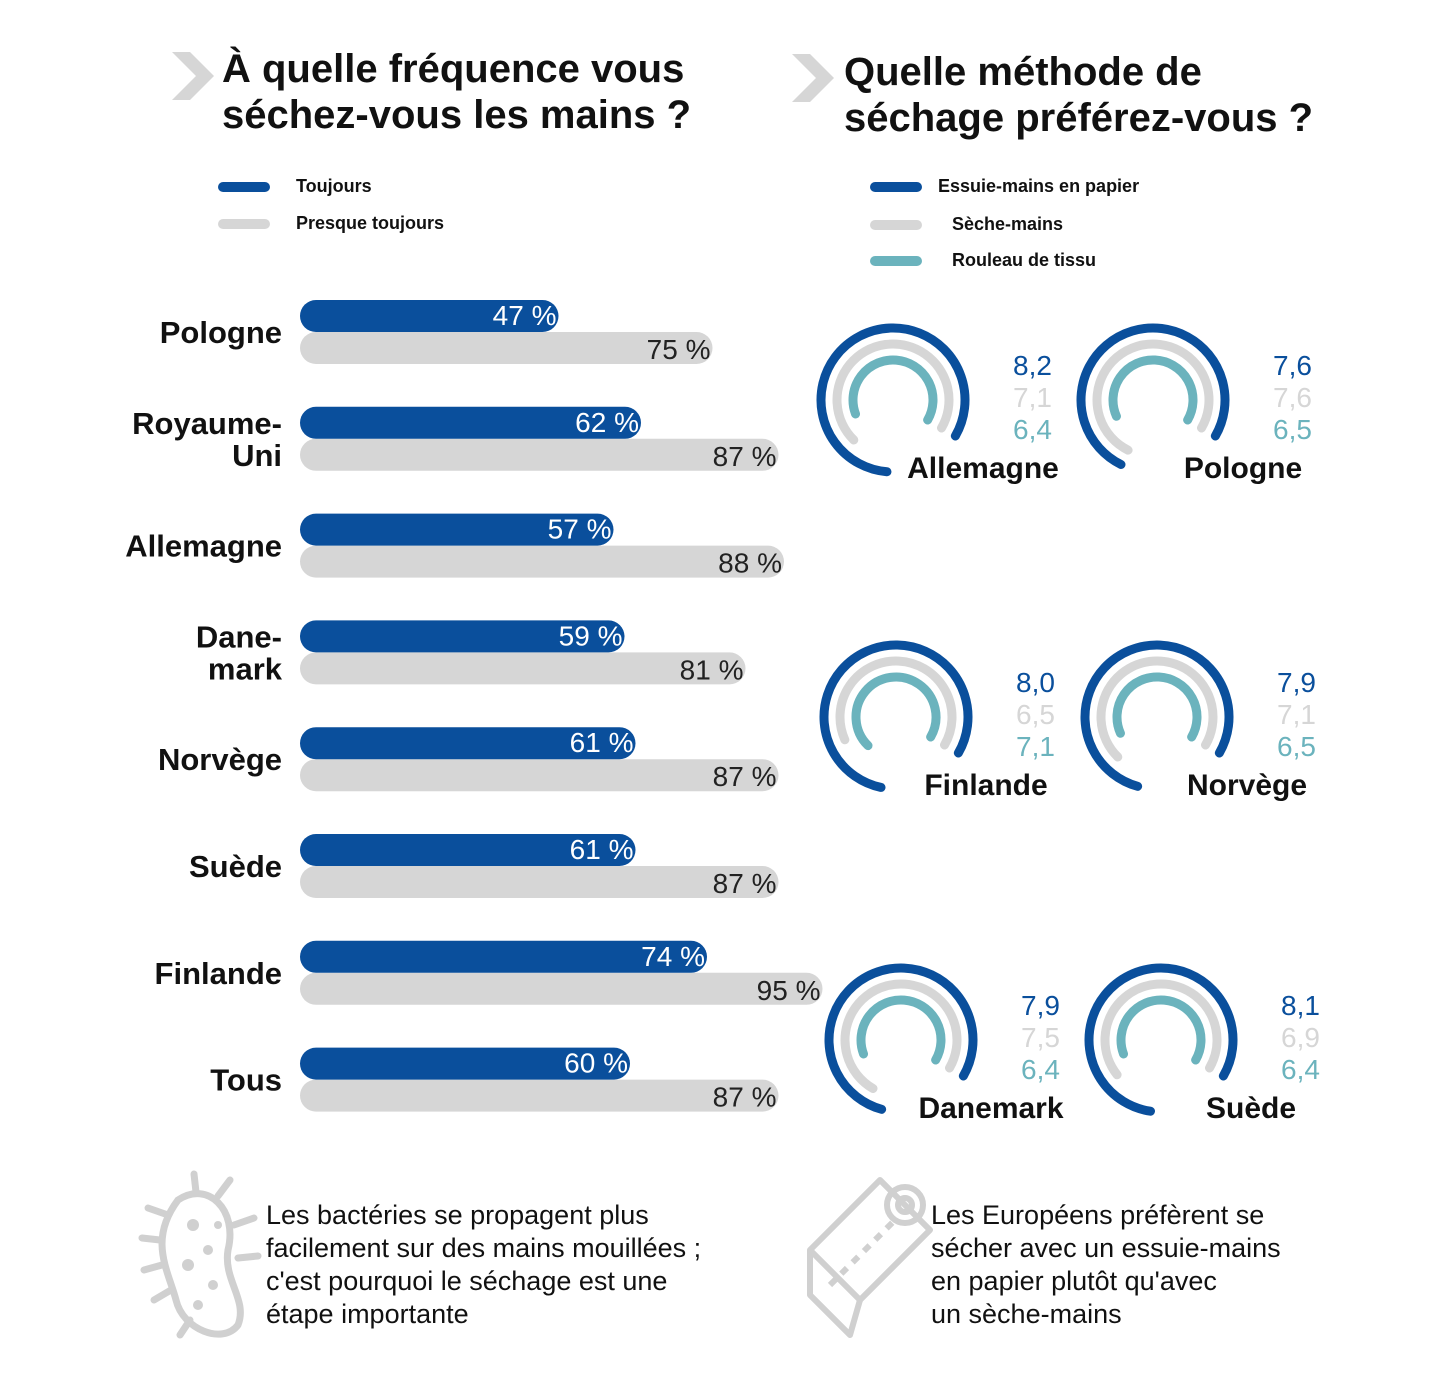 The width and height of the screenshot is (1440, 1389). What do you see at coordinates (607, 422) in the screenshot?
I see `bar-value-label: 62 %` at bounding box center [607, 422].